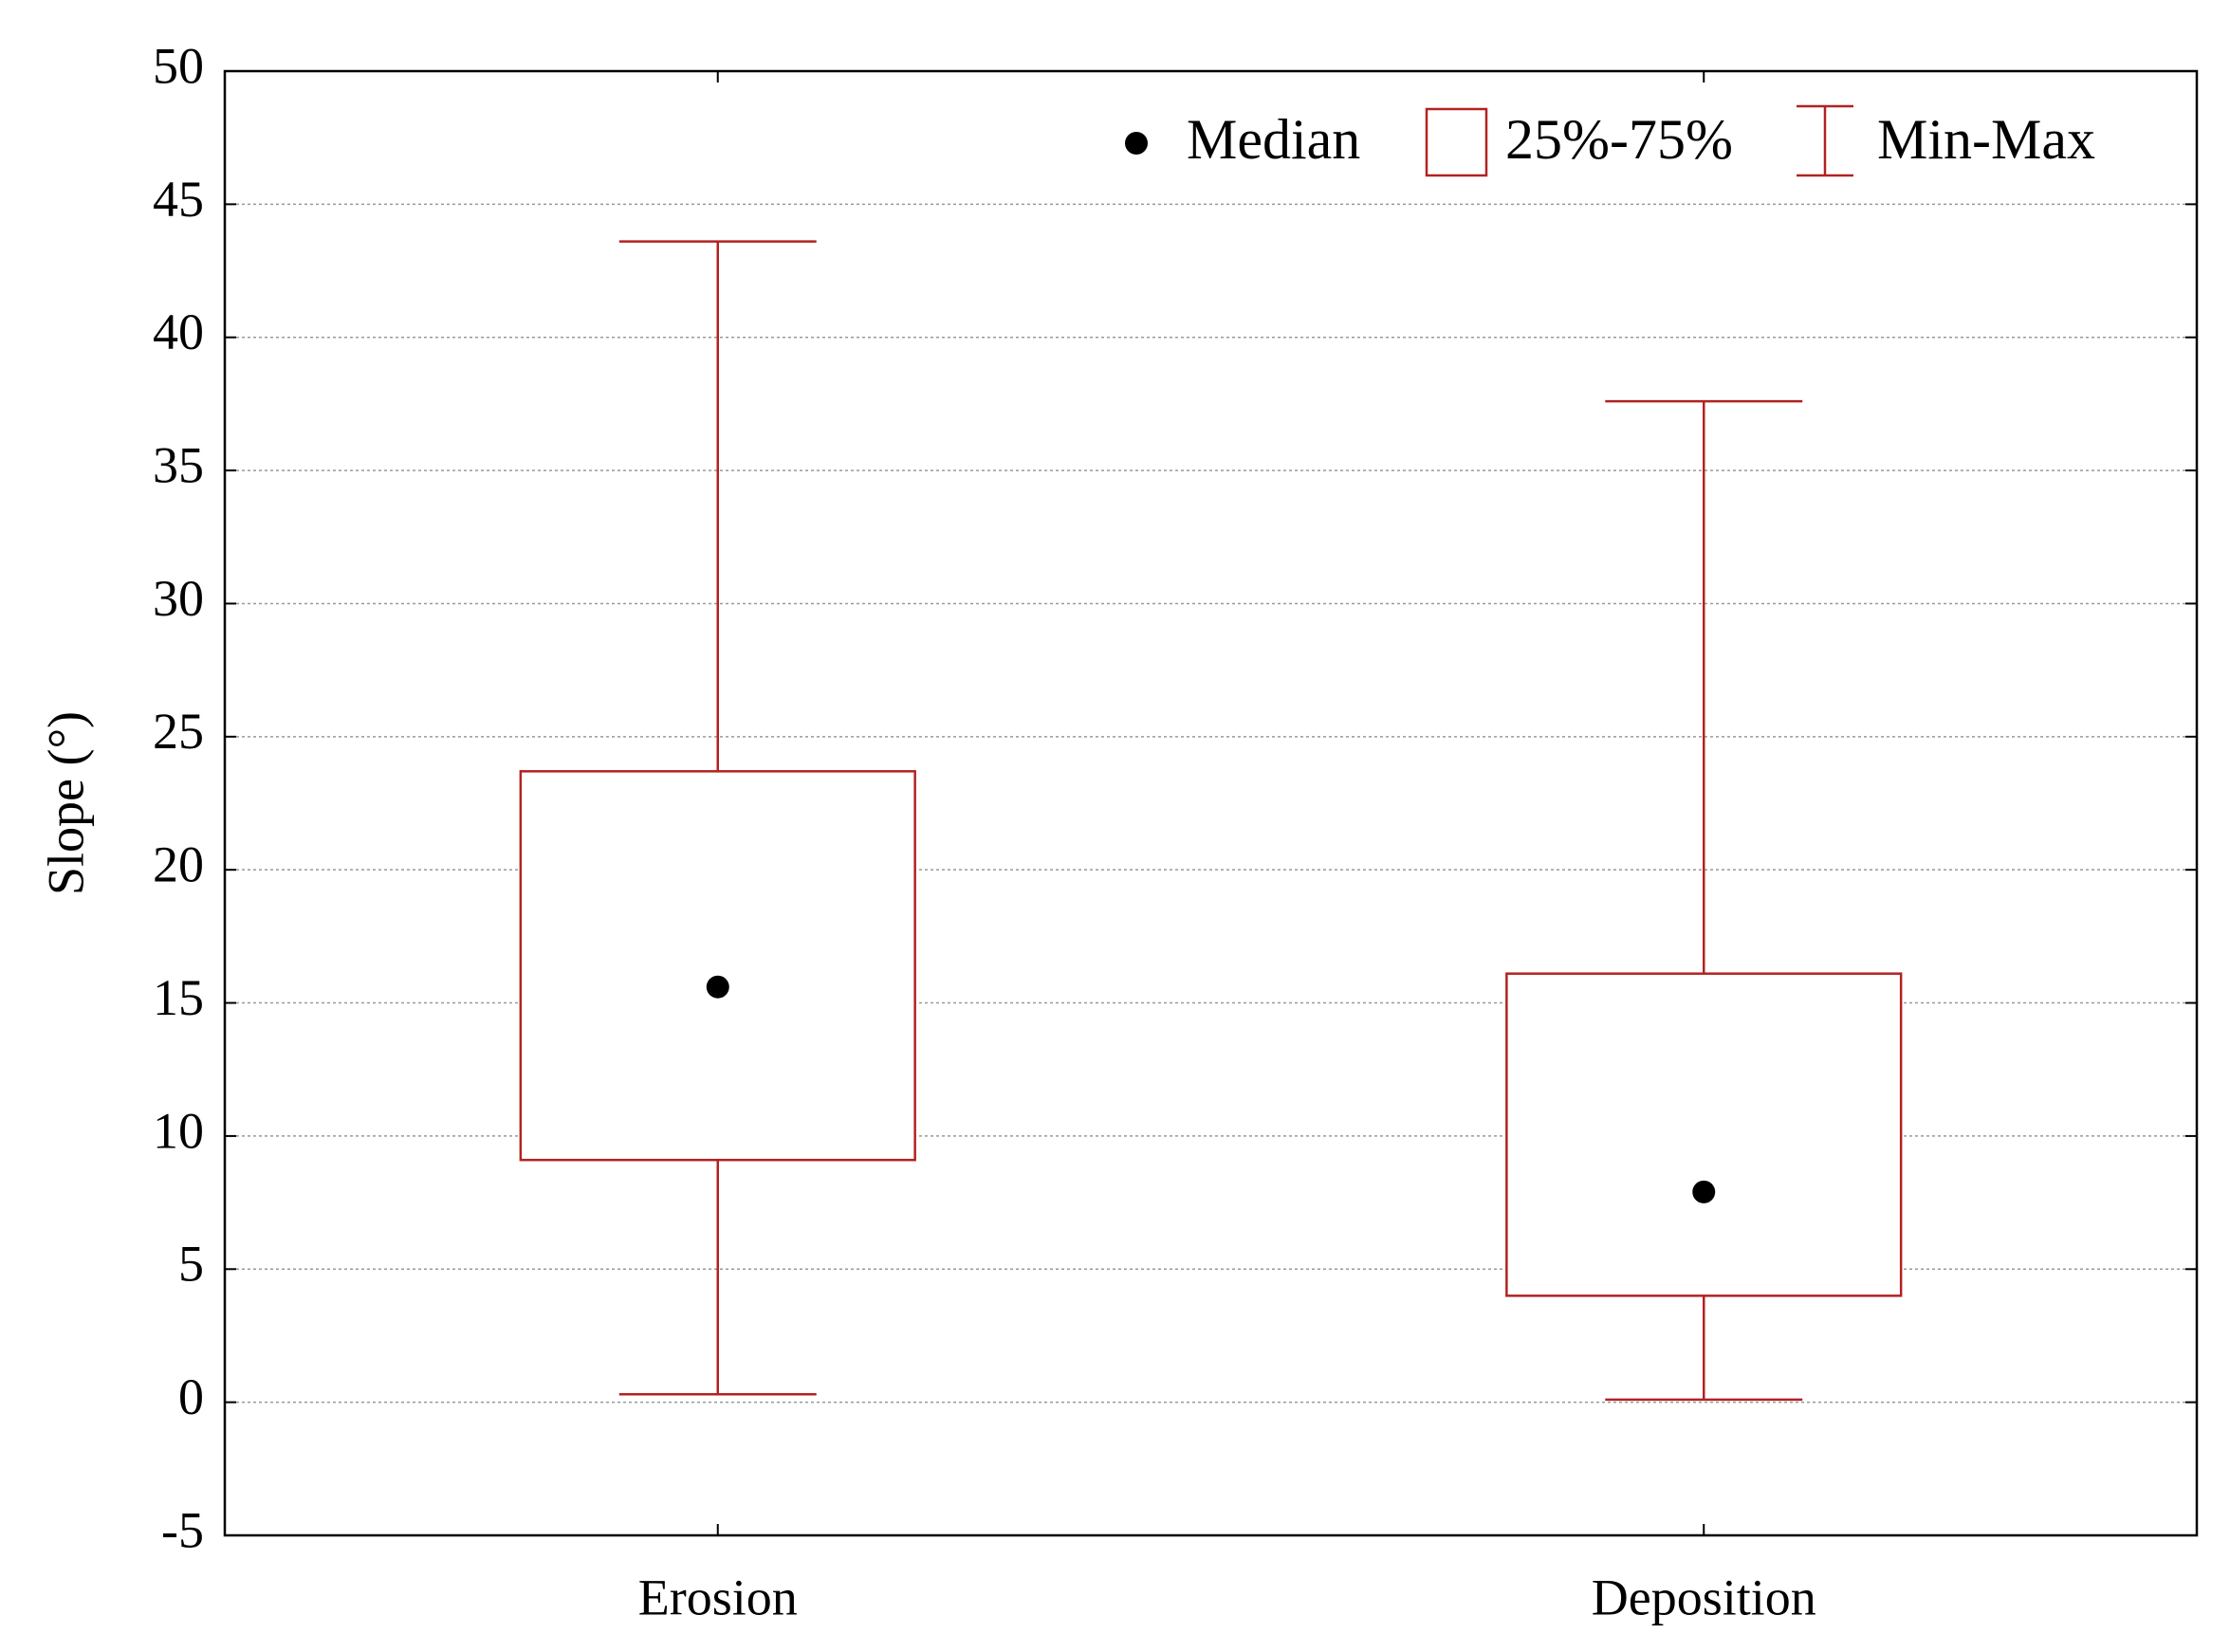  What do you see at coordinates (1986, 140) in the screenshot?
I see `legend-label: Min-Max` at bounding box center [1986, 140].